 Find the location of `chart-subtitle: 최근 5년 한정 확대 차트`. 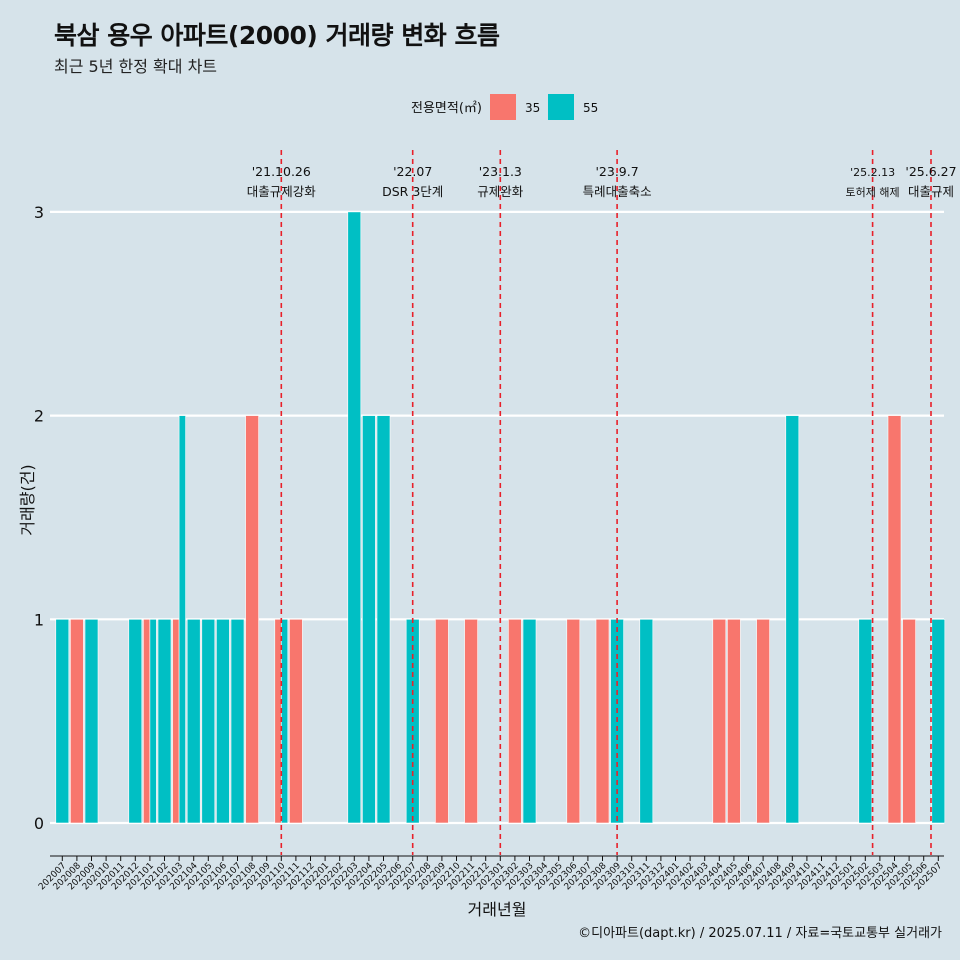

chart-subtitle: 최근 5년 한정 확대 차트 is located at coordinates (136, 66).